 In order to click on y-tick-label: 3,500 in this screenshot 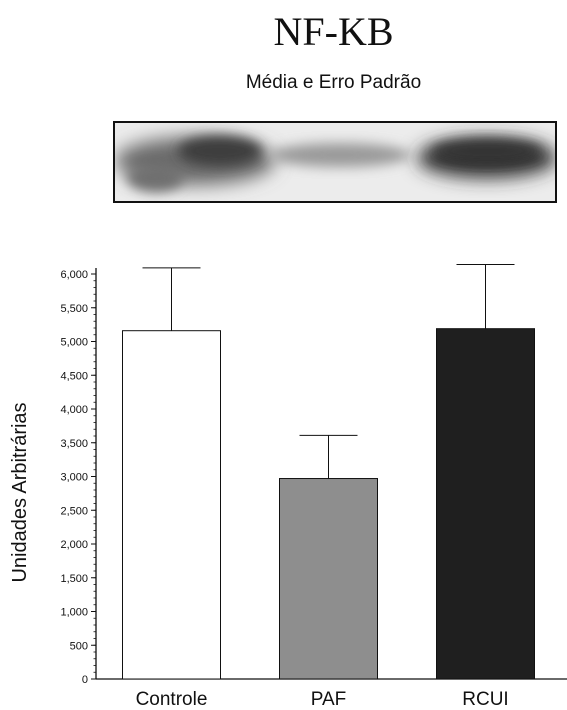, I will do `click(74, 444)`.